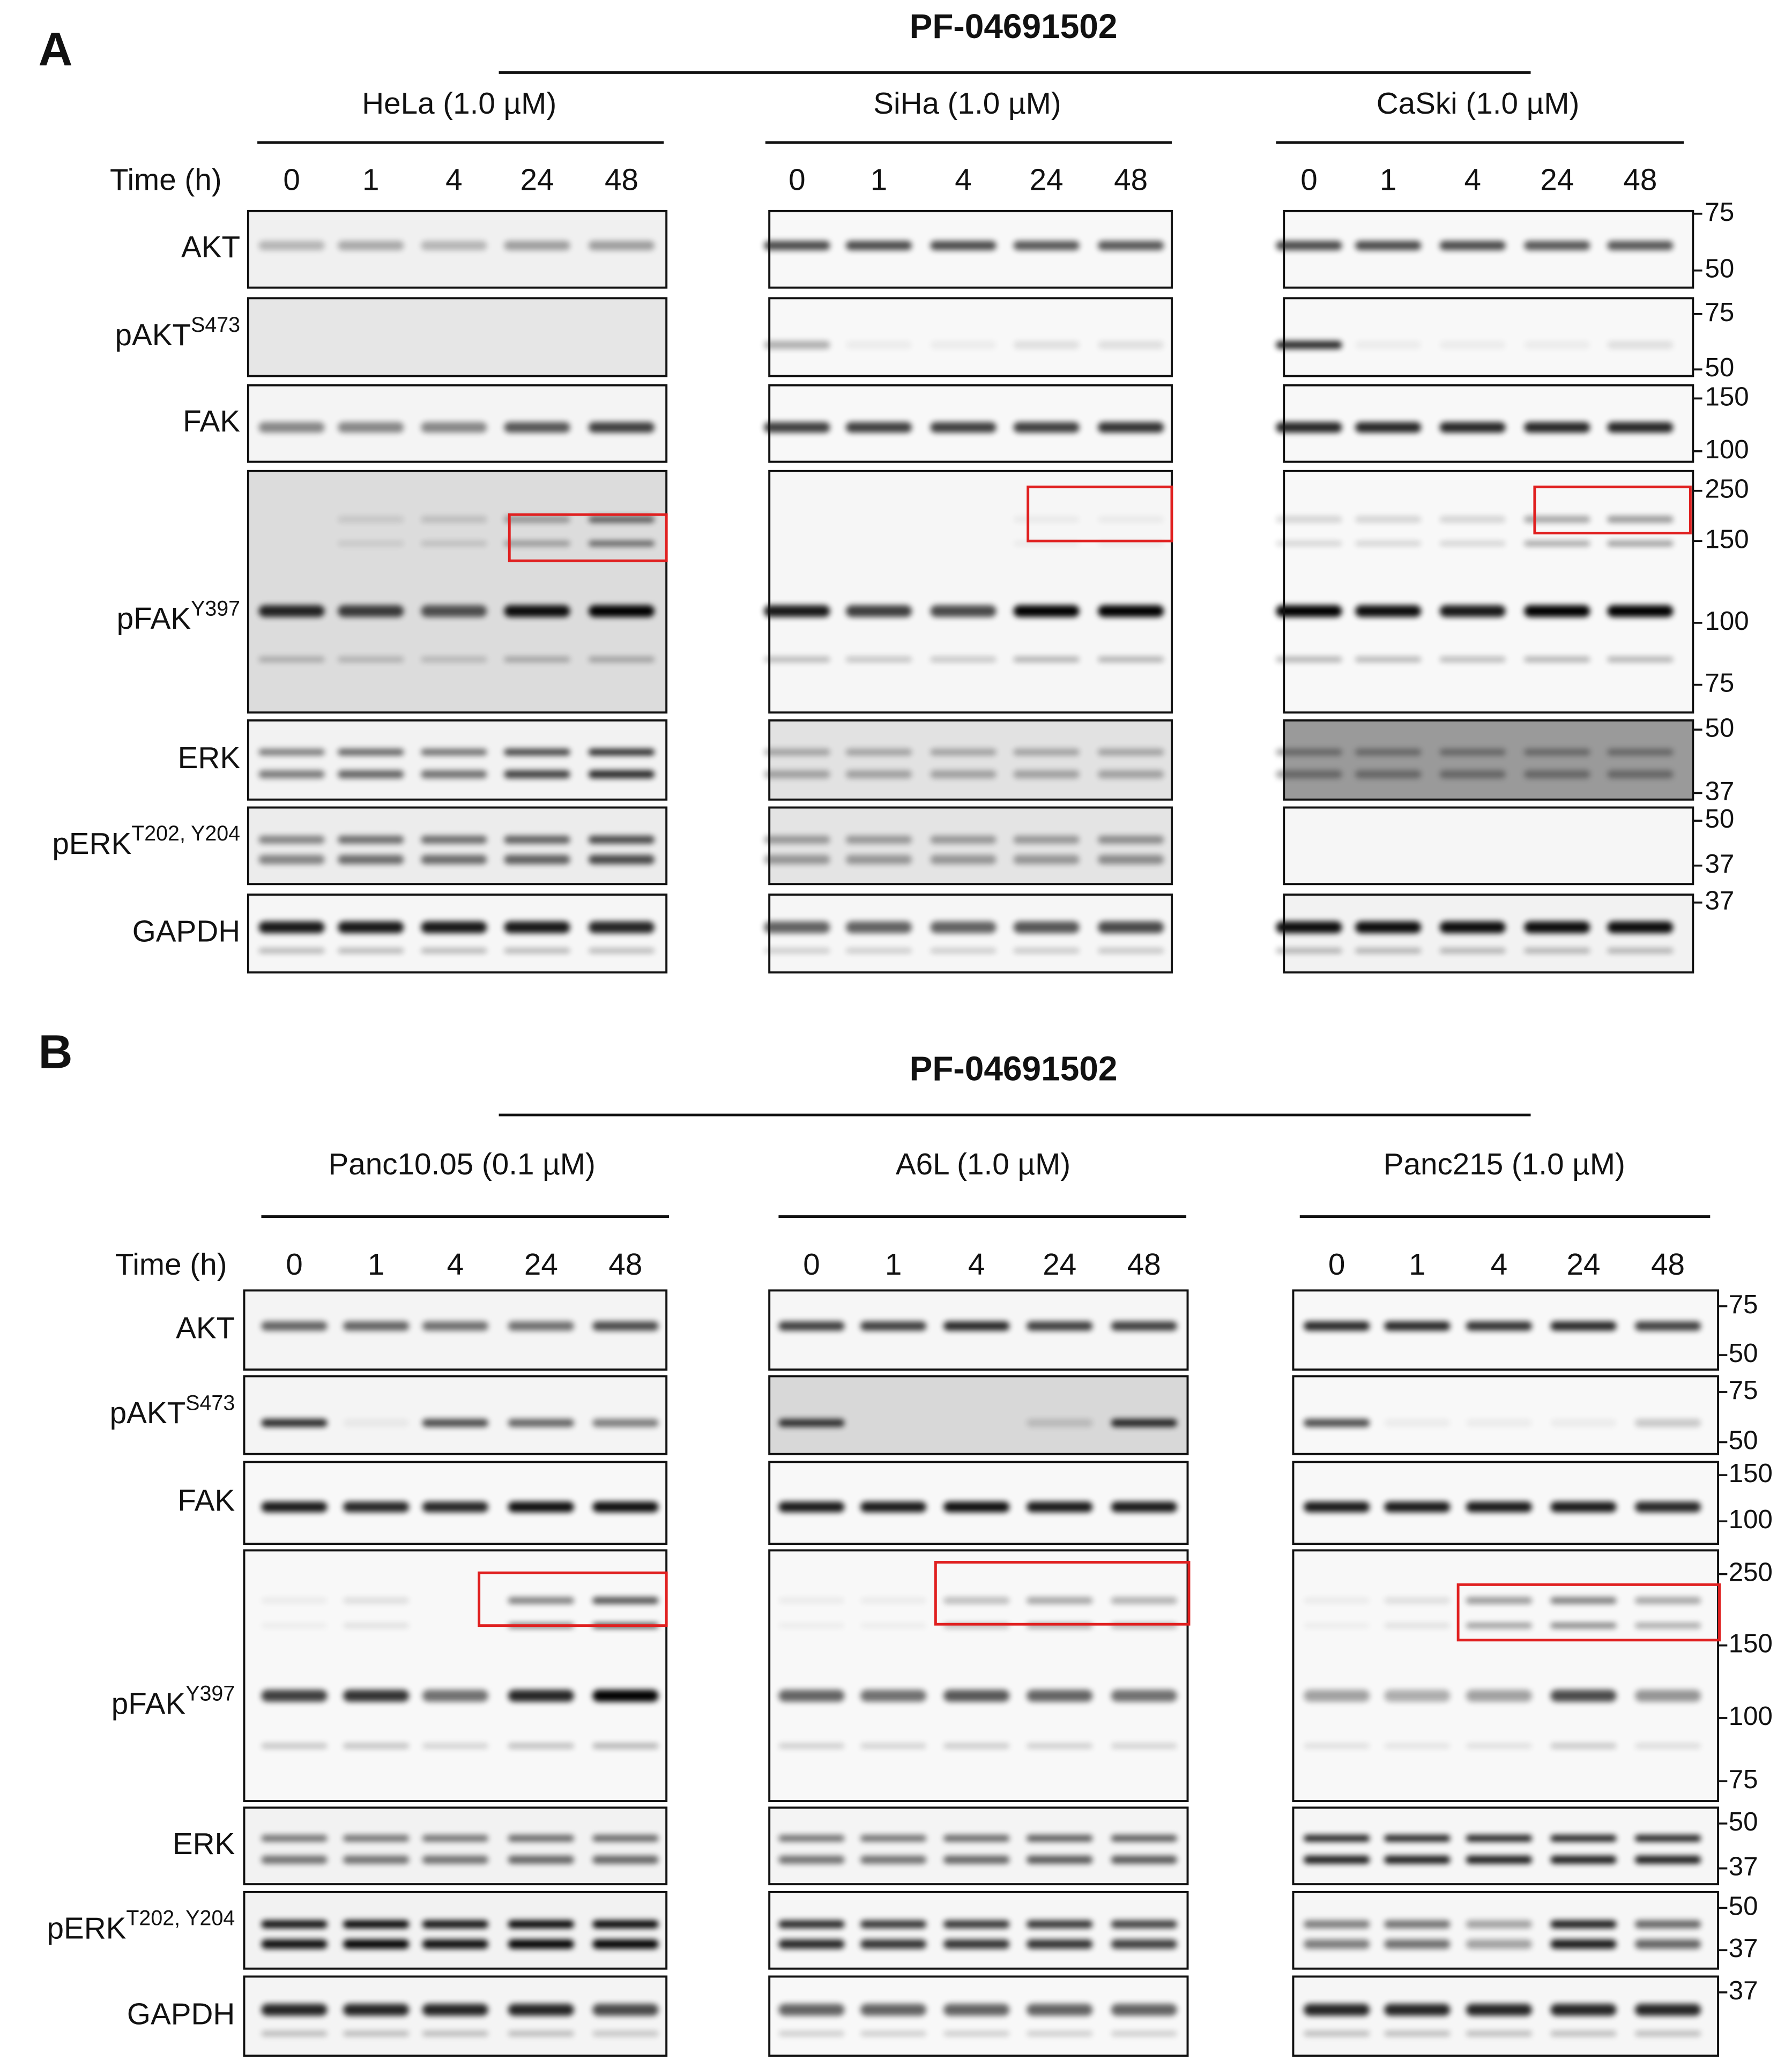  What do you see at coordinates (1336, 1264) in the screenshot?
I see `time-point: 0` at bounding box center [1336, 1264].